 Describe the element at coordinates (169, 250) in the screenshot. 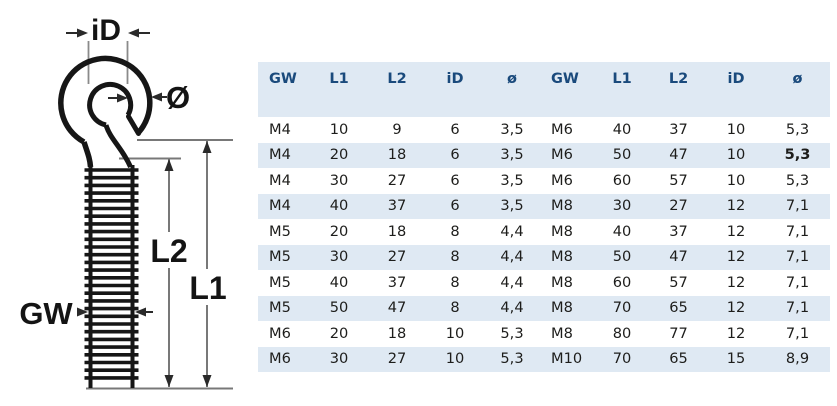

I see `label-backer-l2` at that location.